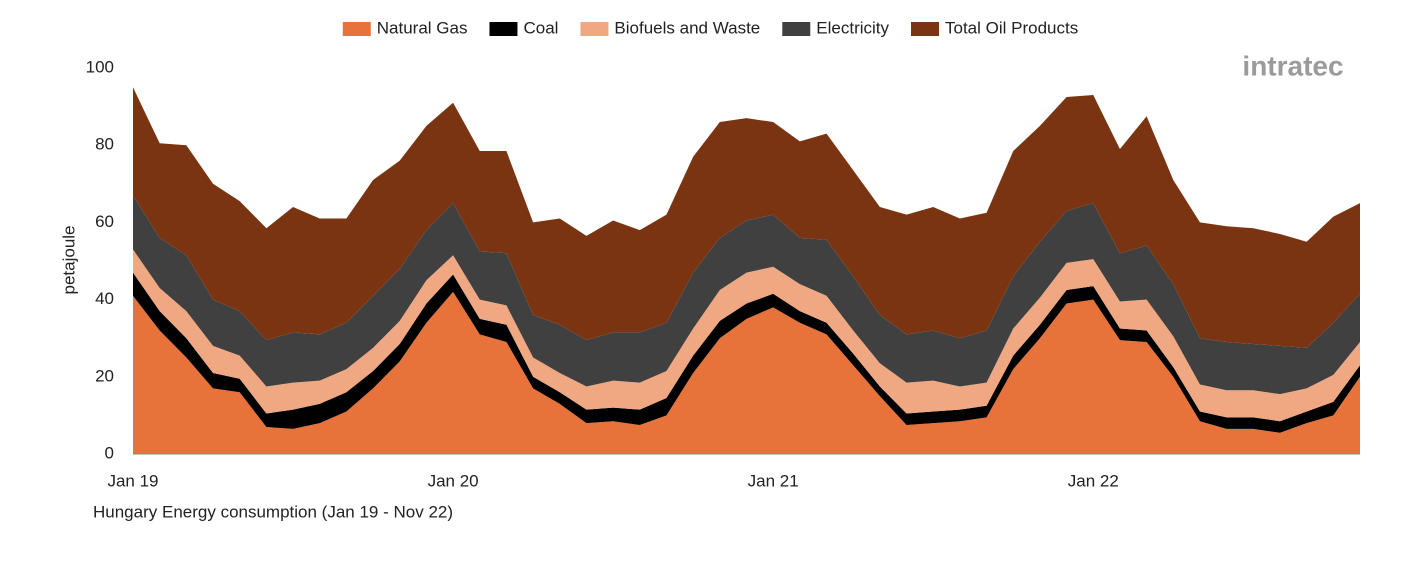  What do you see at coordinates (1292, 65) in the screenshot?
I see `logo: intratec` at bounding box center [1292, 65].